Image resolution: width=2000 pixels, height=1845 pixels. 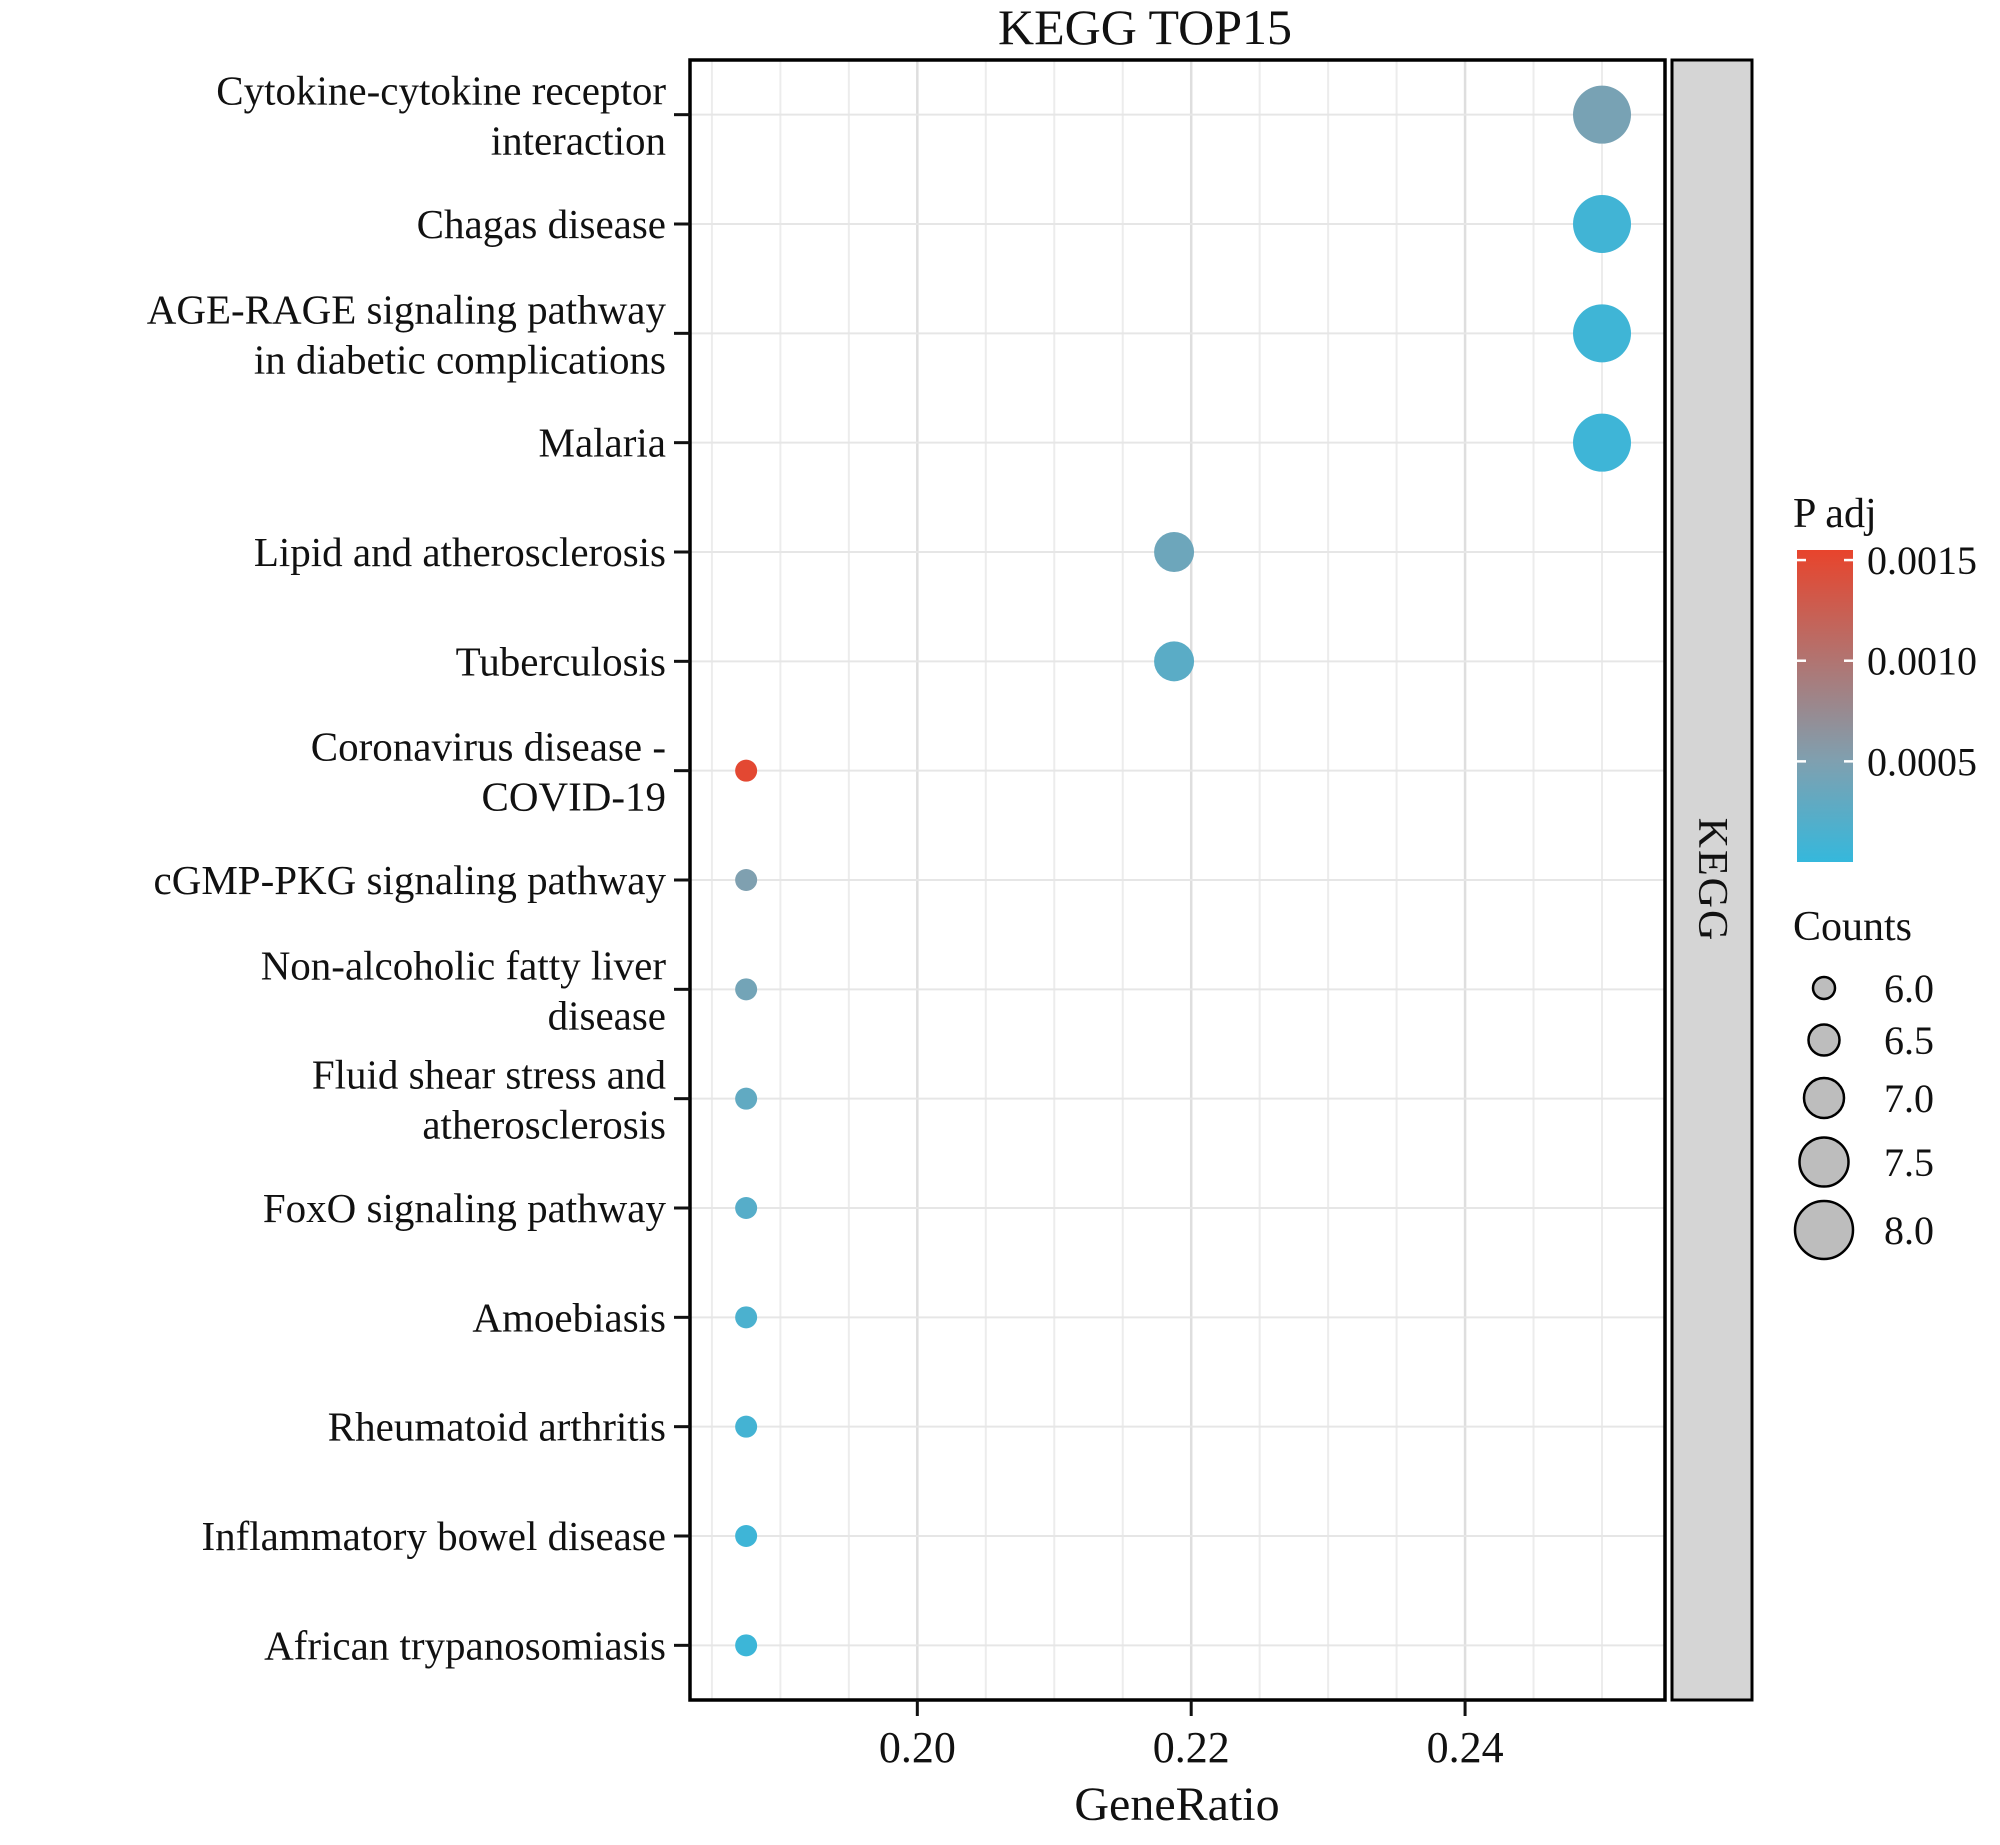 I want to click on y-axis-label: Malaria, so click(x=602, y=443).